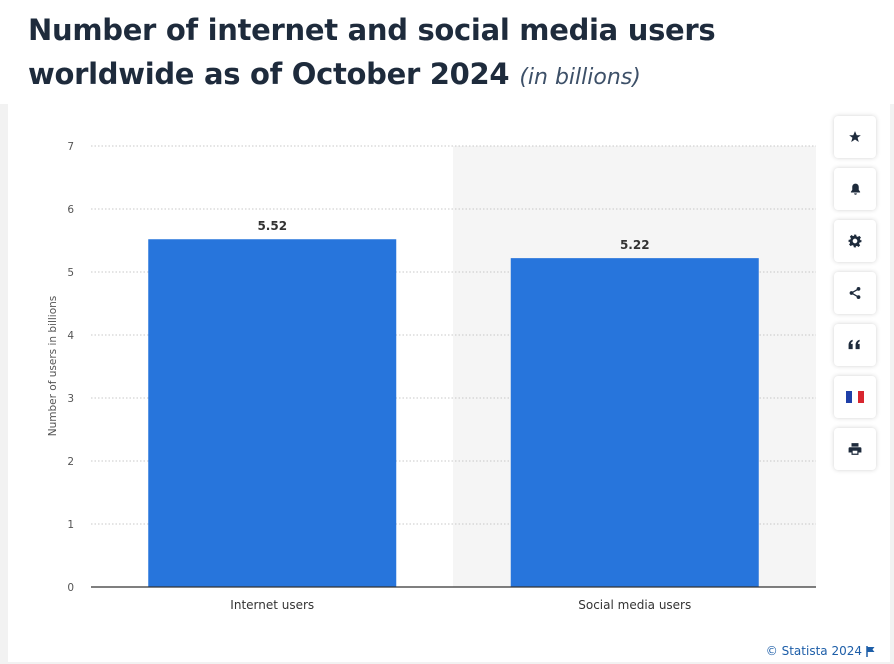 The height and width of the screenshot is (664, 894). Describe the element at coordinates (70, 588) in the screenshot. I see `y-tick-label: 0` at that location.